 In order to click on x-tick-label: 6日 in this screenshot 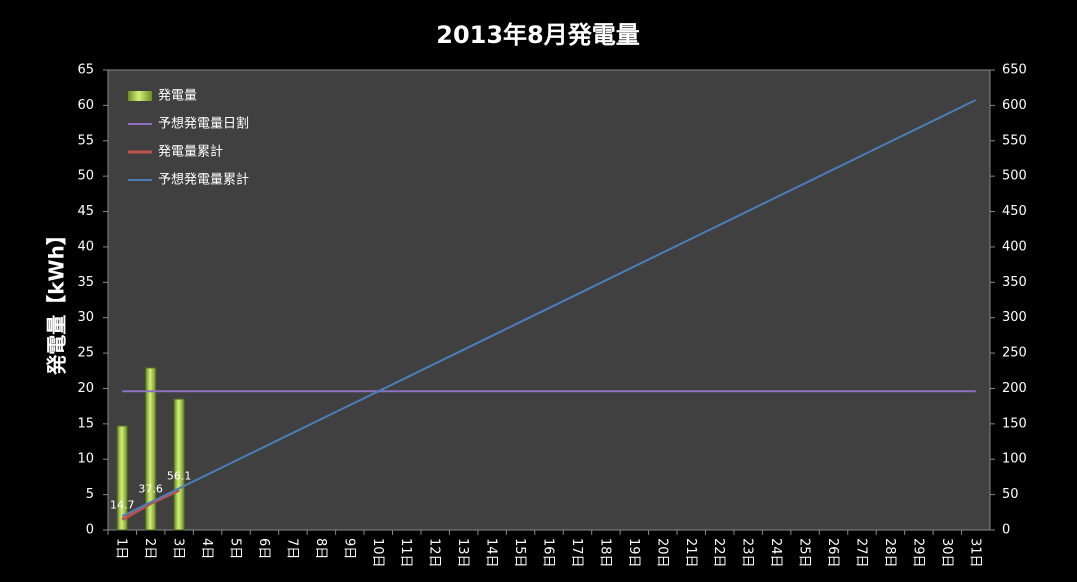, I will do `click(263, 548)`.